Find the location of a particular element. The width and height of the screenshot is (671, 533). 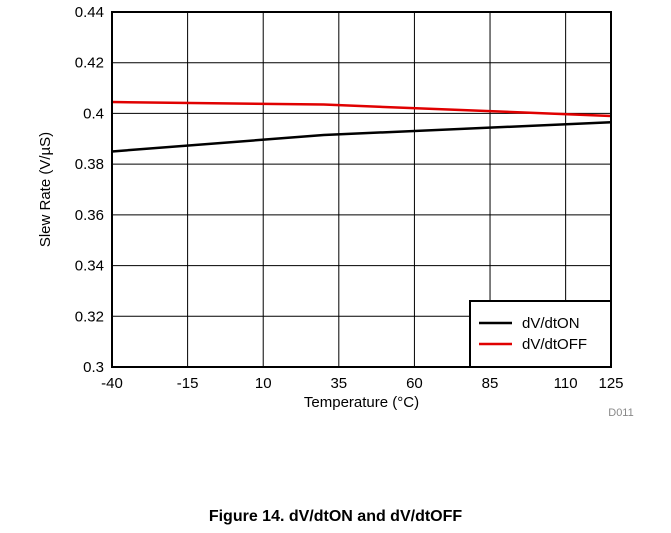

figure-code: D011 is located at coordinates (620, 413).